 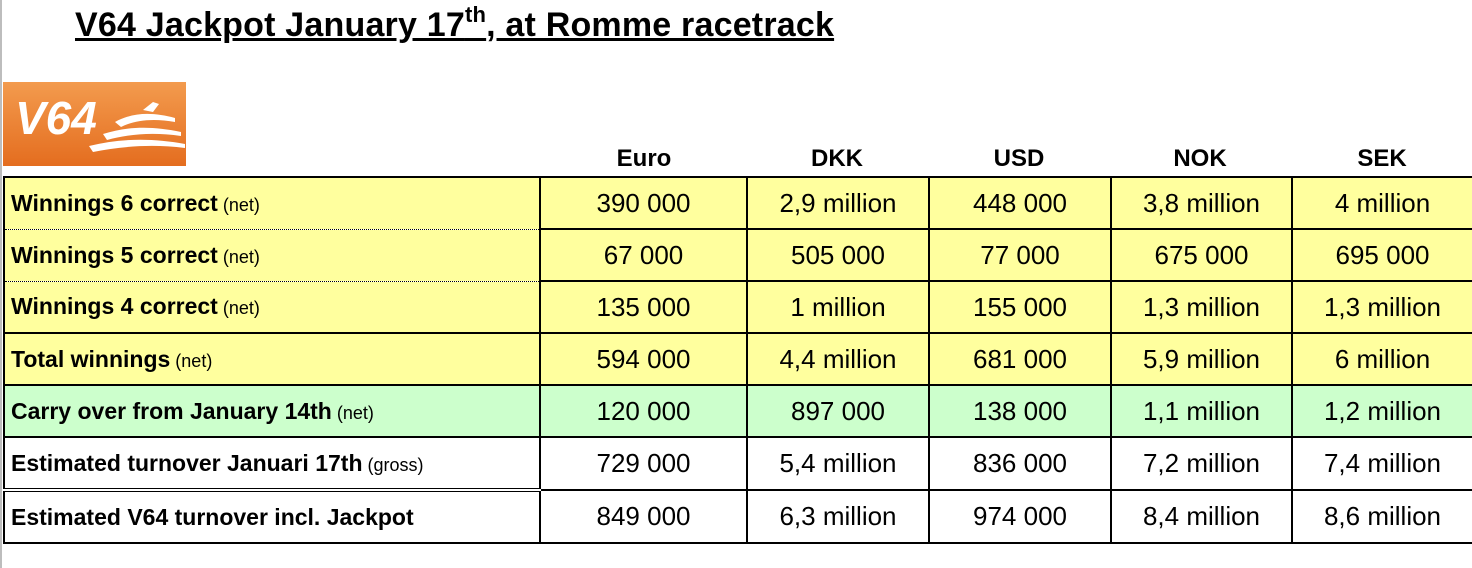 What do you see at coordinates (1201, 307) in the screenshot?
I see `cell-nok: 1,3 million` at bounding box center [1201, 307].